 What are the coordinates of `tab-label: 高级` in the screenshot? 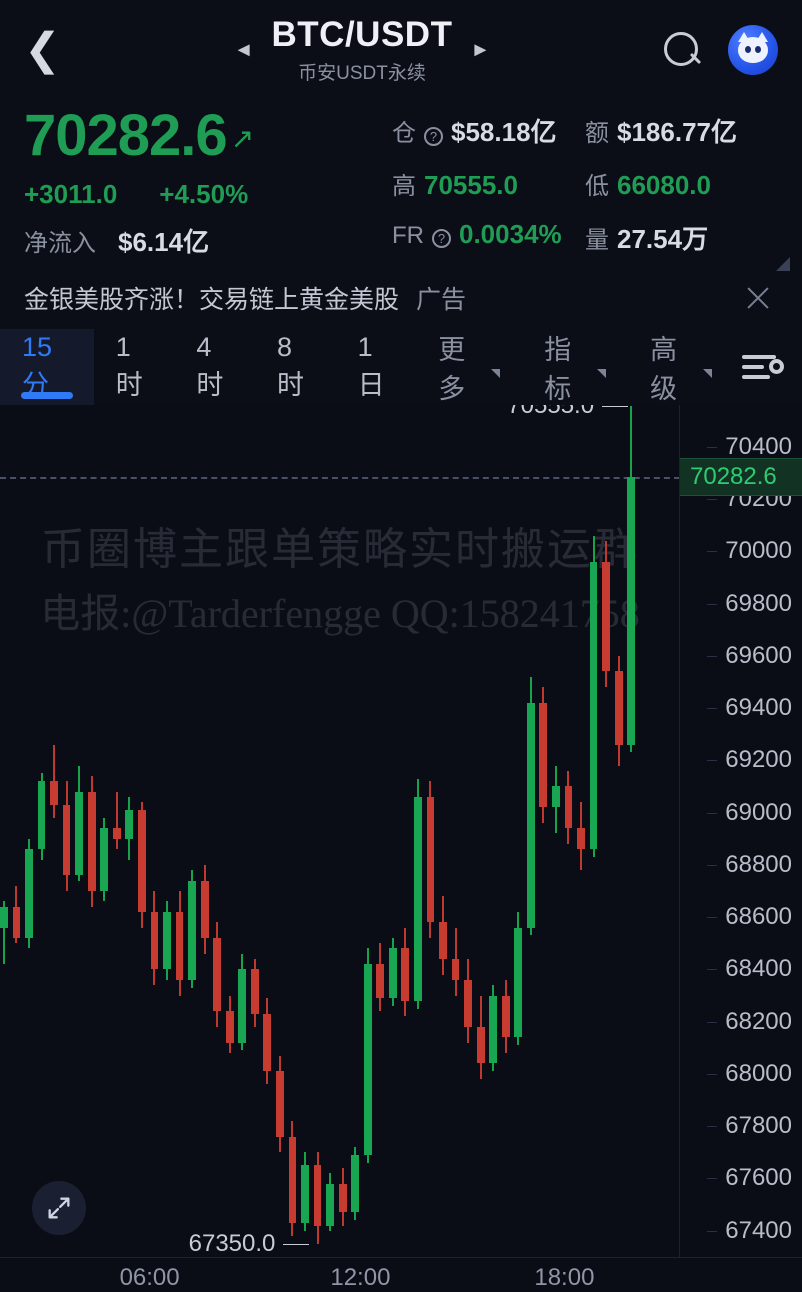 It's located at (664, 369).